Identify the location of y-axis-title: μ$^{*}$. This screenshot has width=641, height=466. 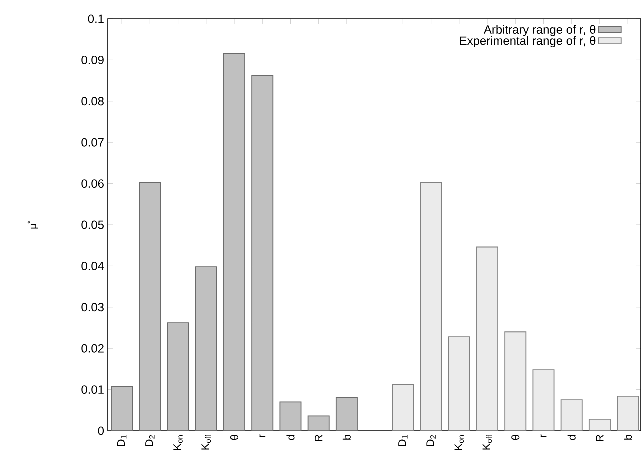
(33, 225).